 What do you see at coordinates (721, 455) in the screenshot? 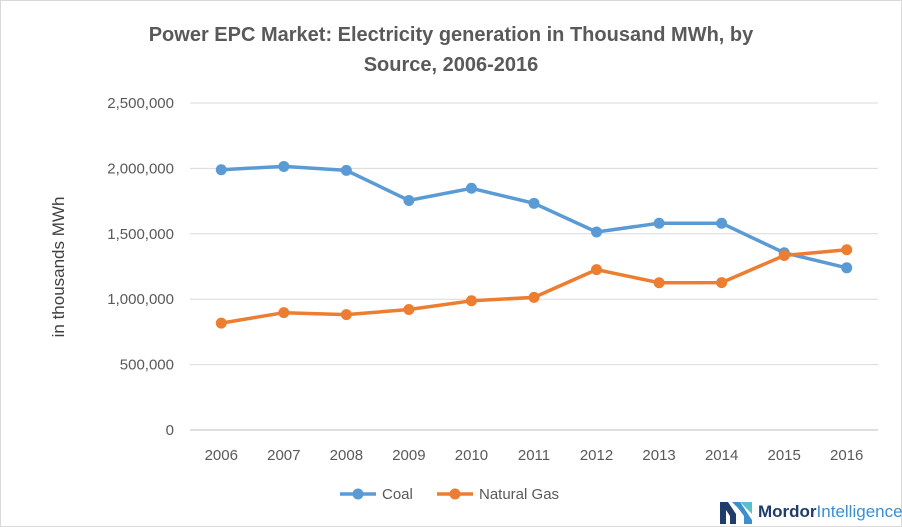
I see `x-tick-label: 2014` at bounding box center [721, 455].